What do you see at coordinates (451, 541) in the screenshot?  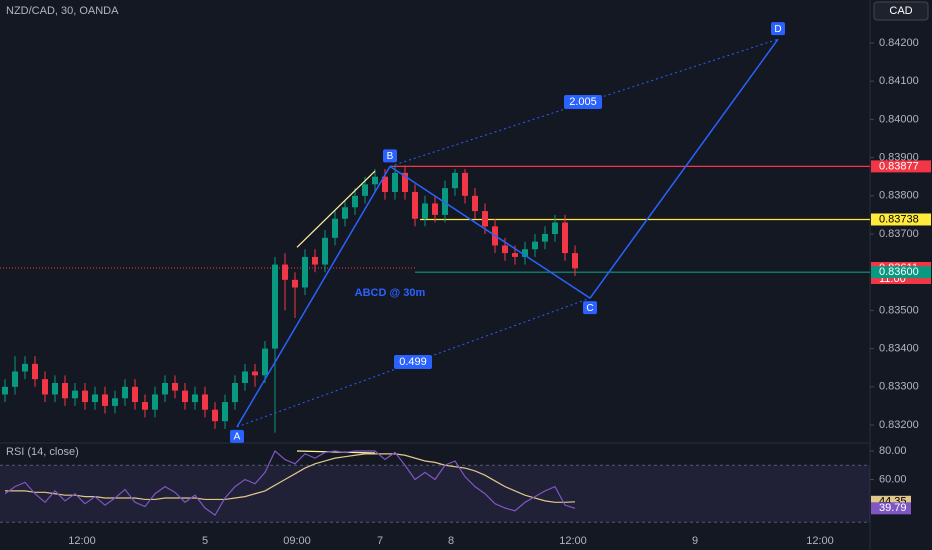 I see `time-label: 8` at bounding box center [451, 541].